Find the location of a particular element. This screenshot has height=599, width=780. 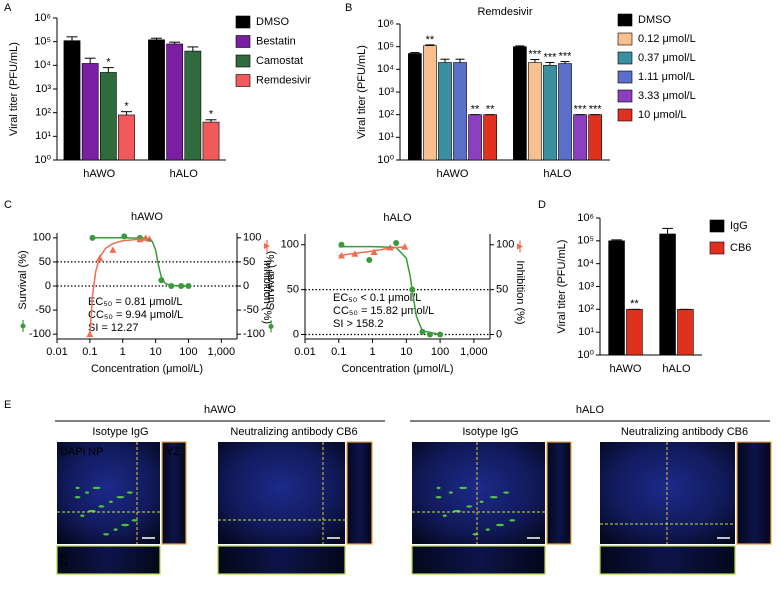

significance-label: * is located at coordinates (211, 115).